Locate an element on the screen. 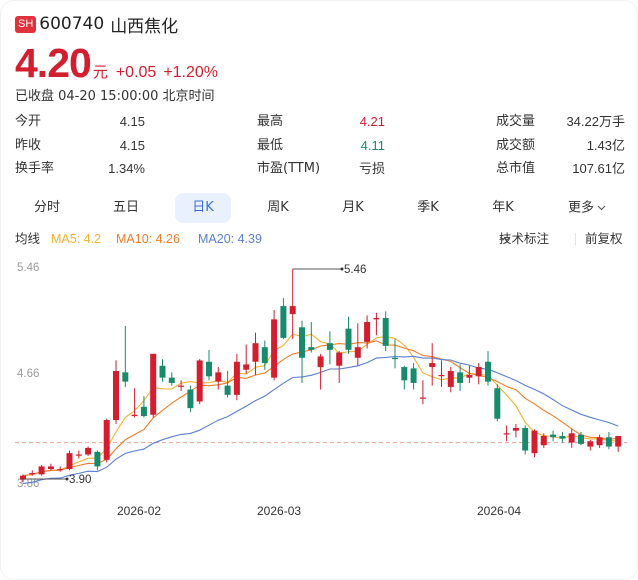  stock-title-row: SH 600740 山西焦化 is located at coordinates (97, 25).